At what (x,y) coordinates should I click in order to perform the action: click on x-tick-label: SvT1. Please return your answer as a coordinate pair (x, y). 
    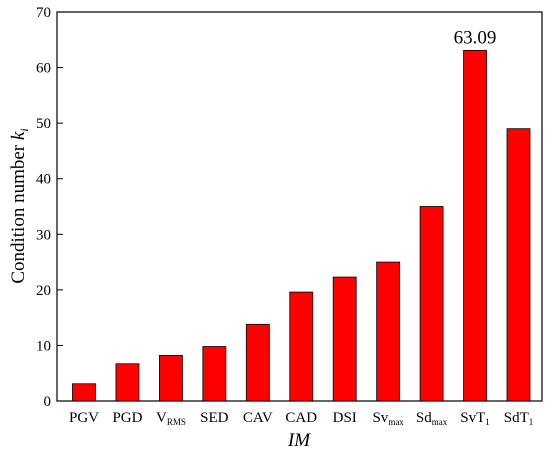
    Looking at the image, I should click on (475, 418).